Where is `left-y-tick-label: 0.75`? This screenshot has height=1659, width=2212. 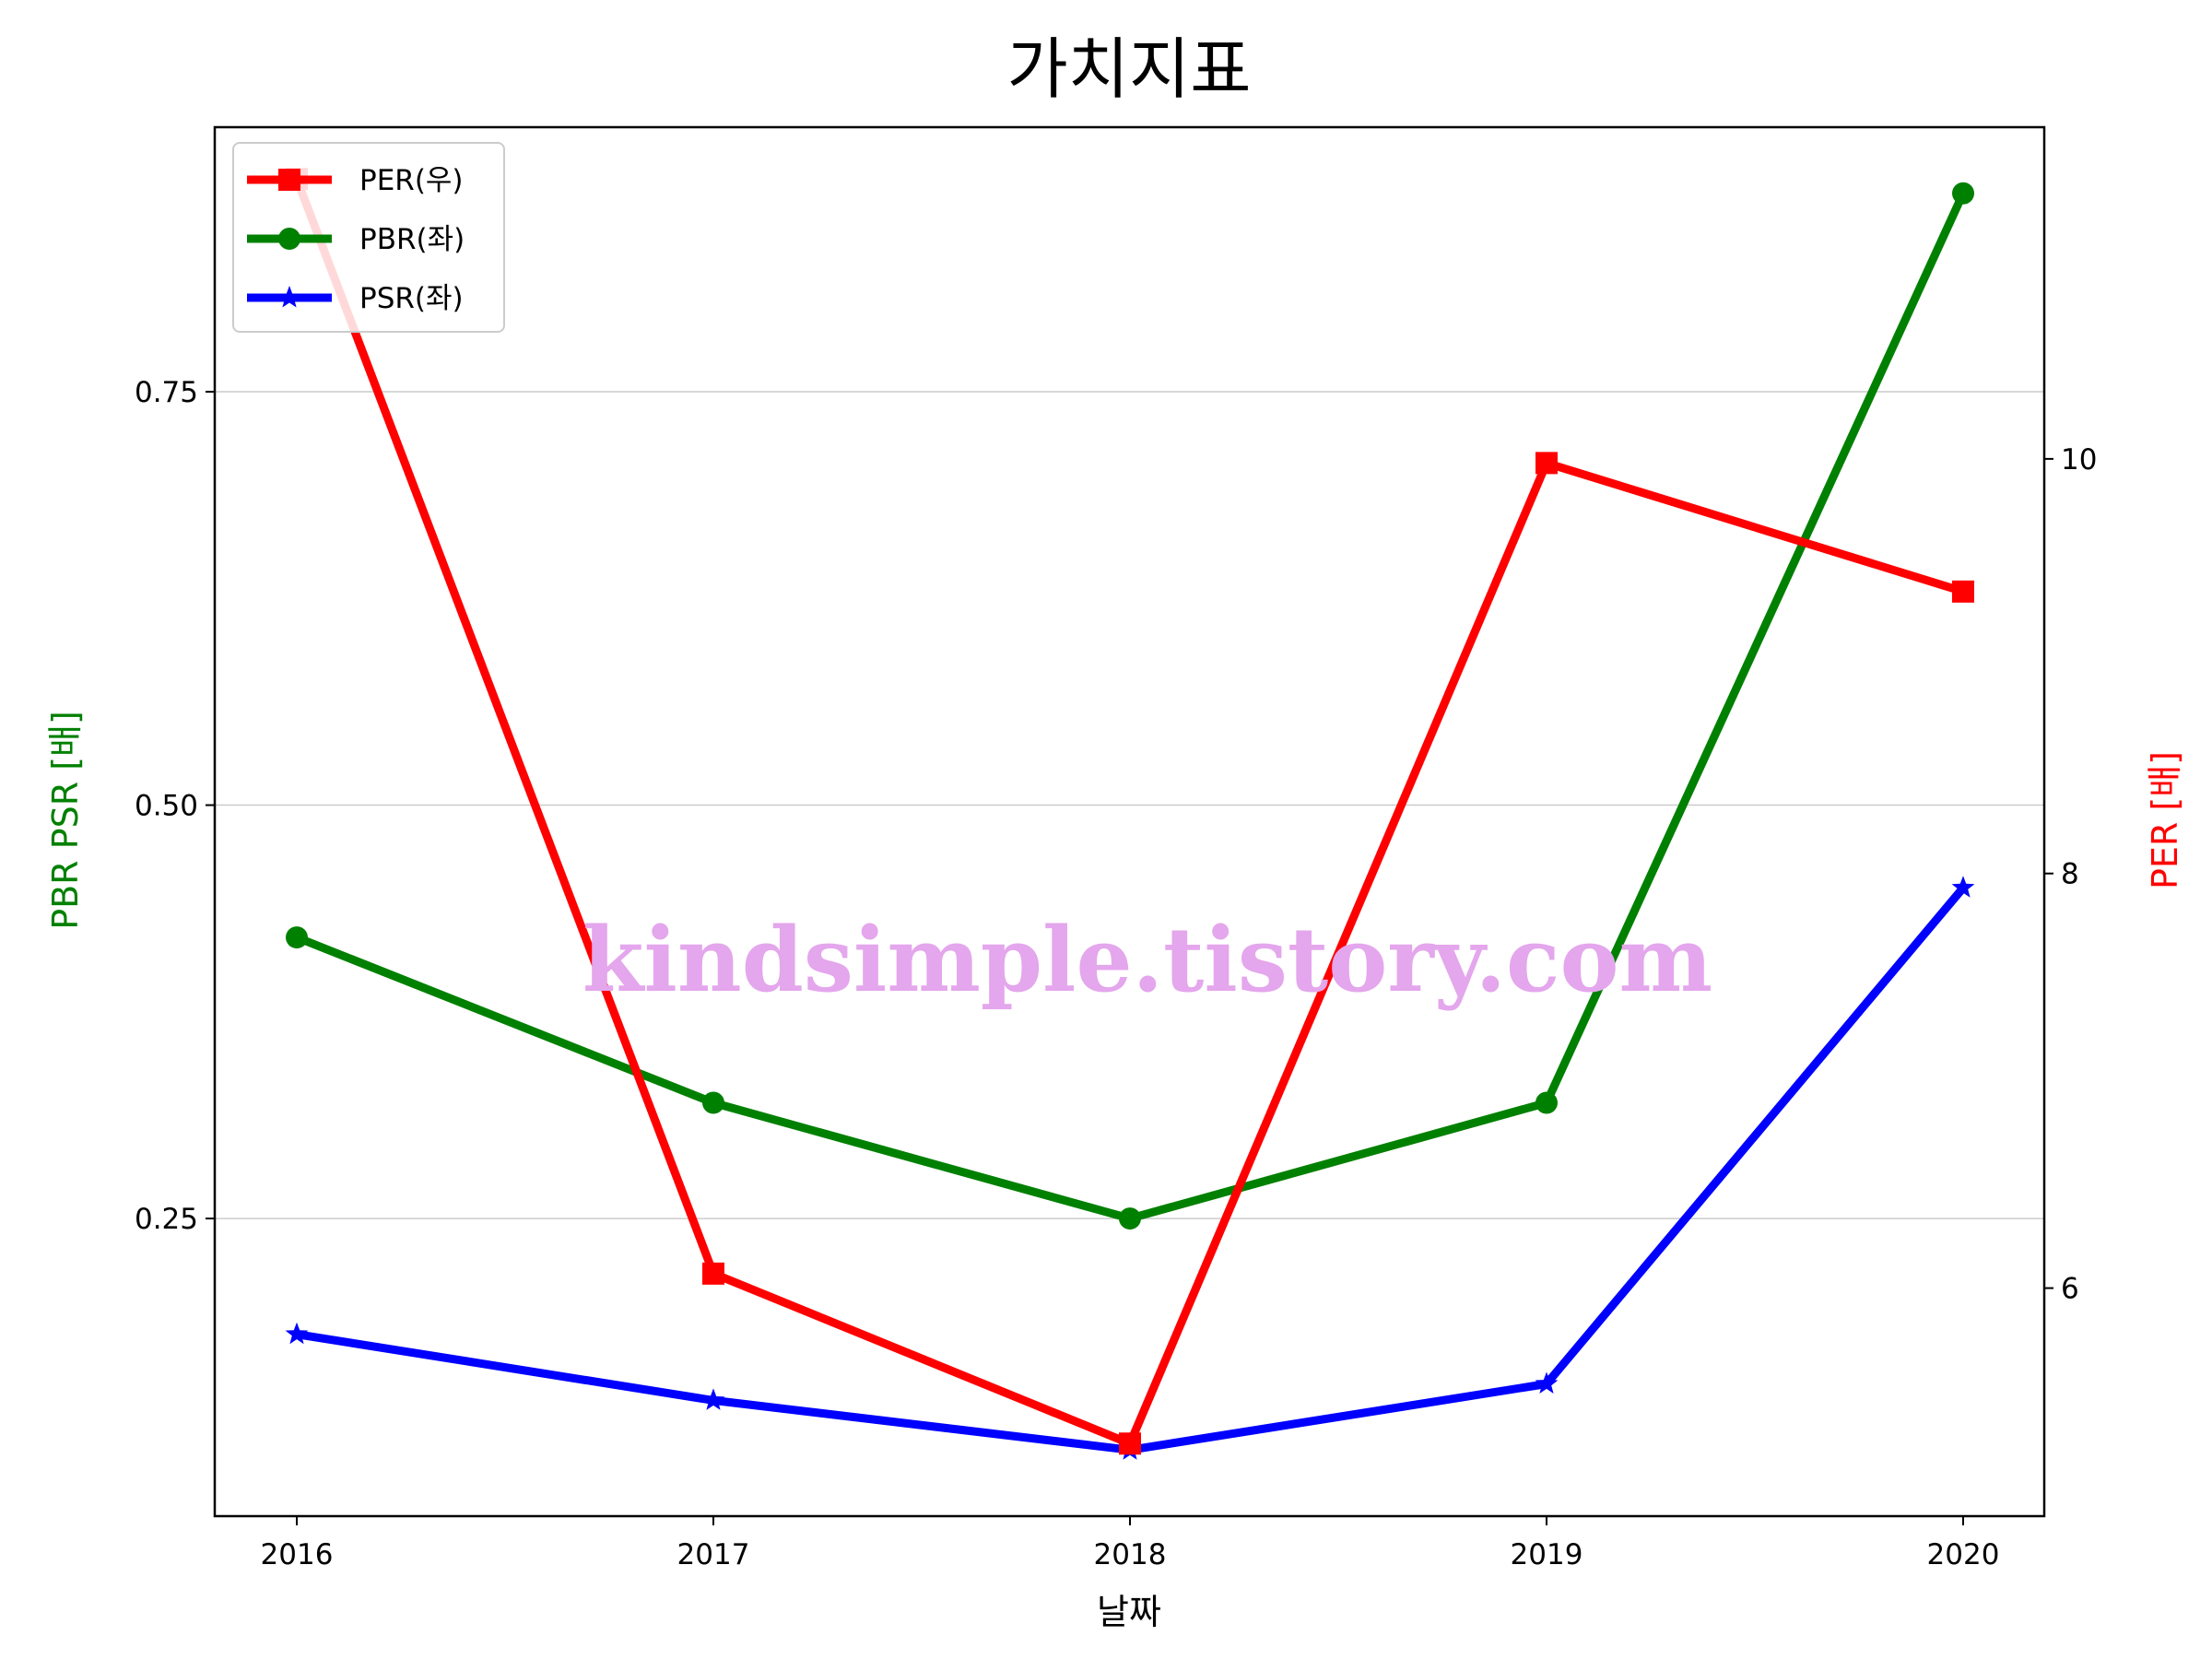 left-y-tick-label: 0.75 is located at coordinates (166, 392).